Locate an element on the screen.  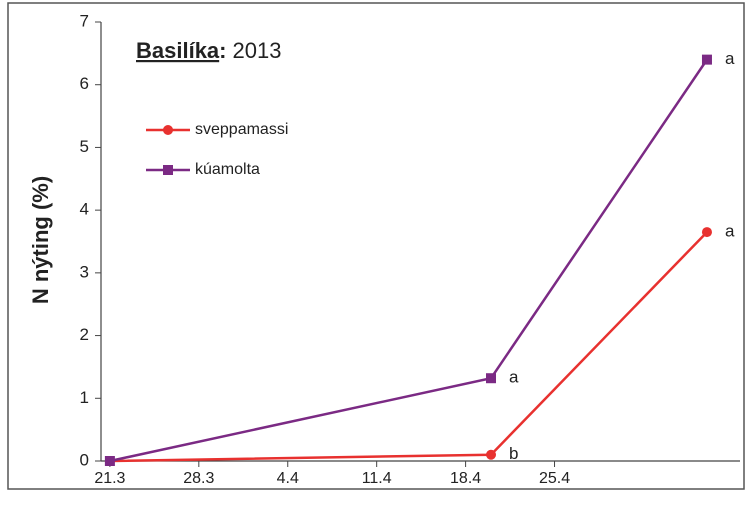
title-year: 2013 is located at coordinates (257, 50).